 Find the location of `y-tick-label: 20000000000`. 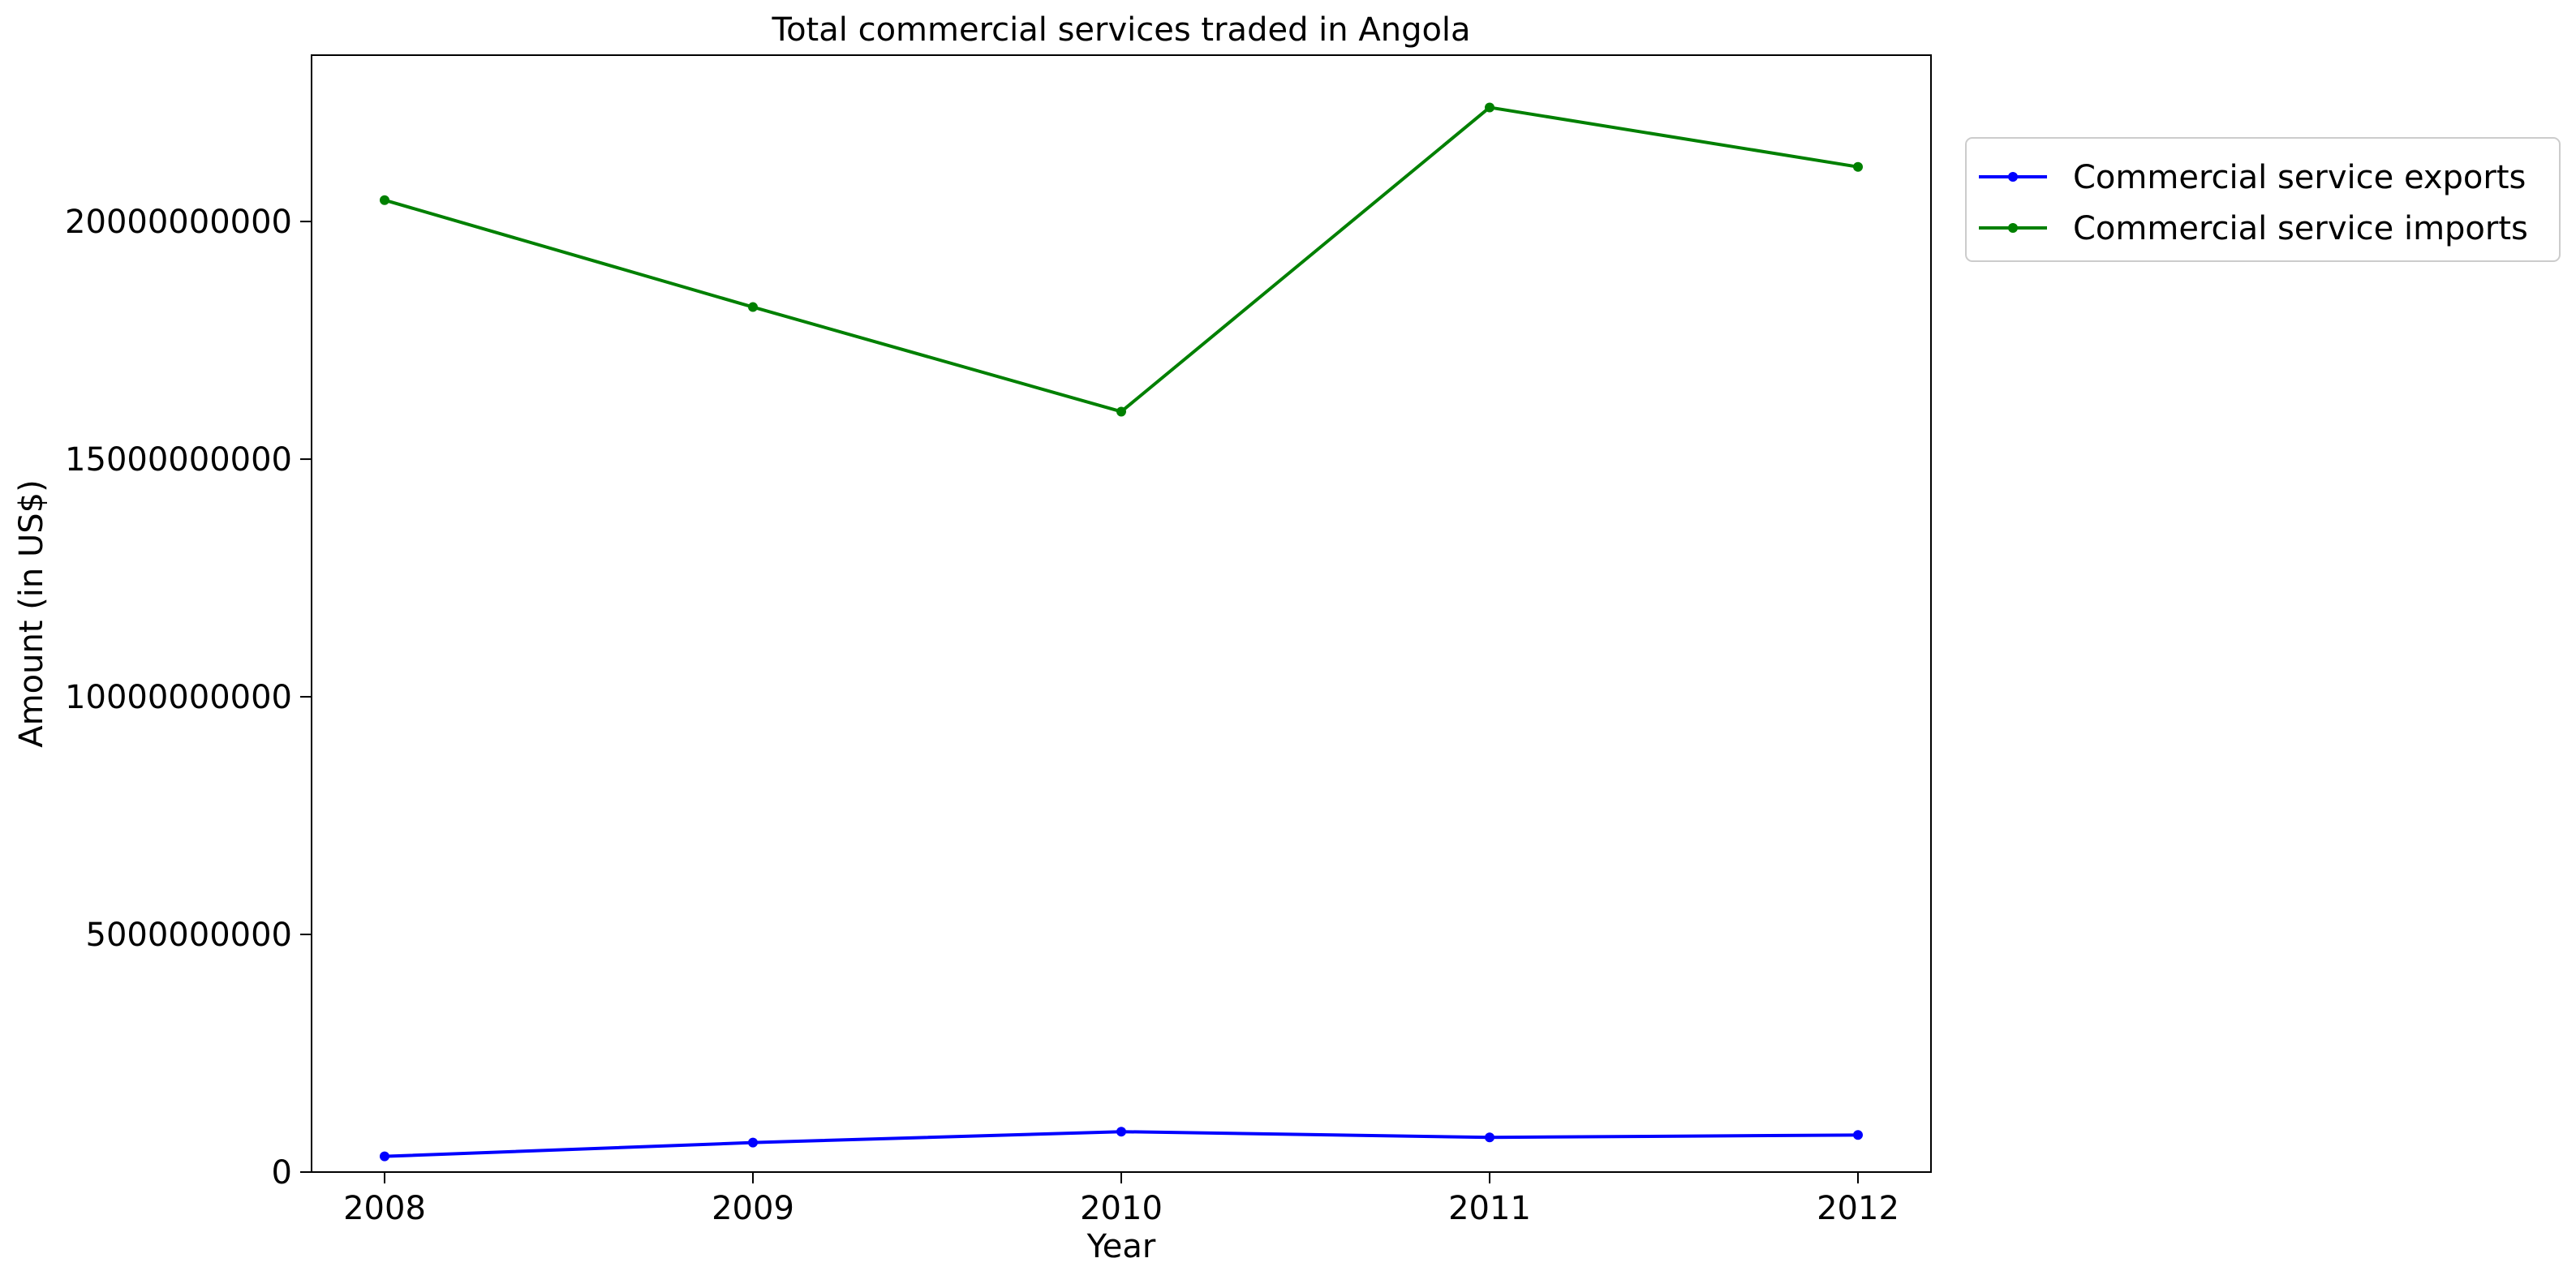

y-tick-label: 20000000000 is located at coordinates (178, 222).